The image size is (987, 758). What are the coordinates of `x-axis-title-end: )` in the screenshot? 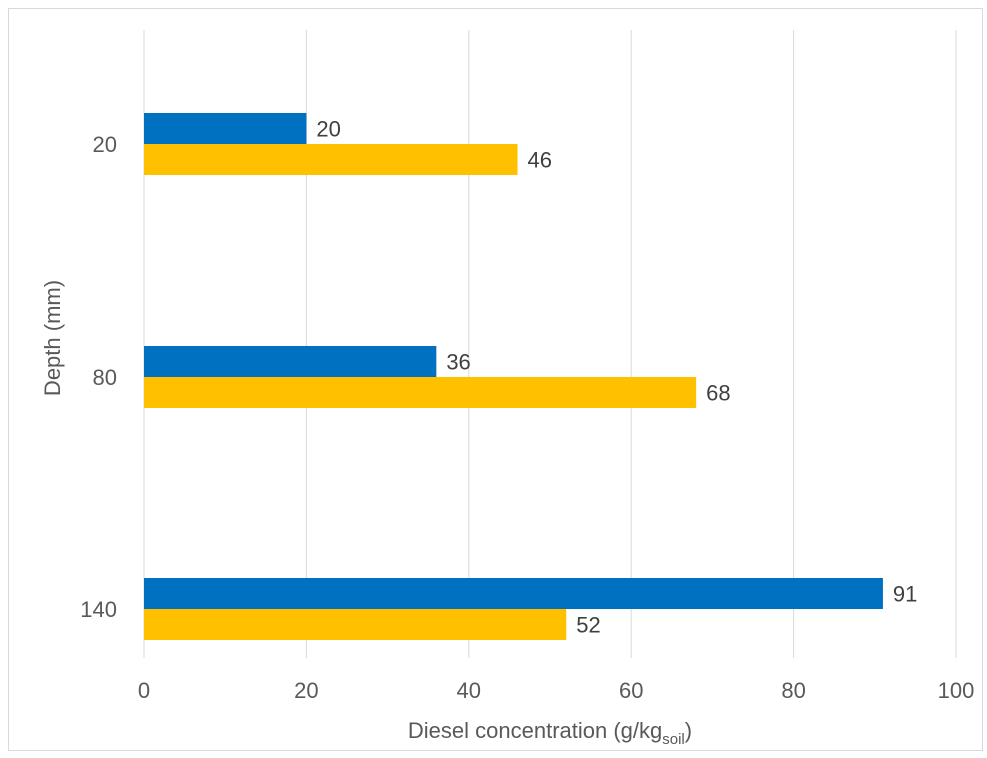 It's located at (688, 730).